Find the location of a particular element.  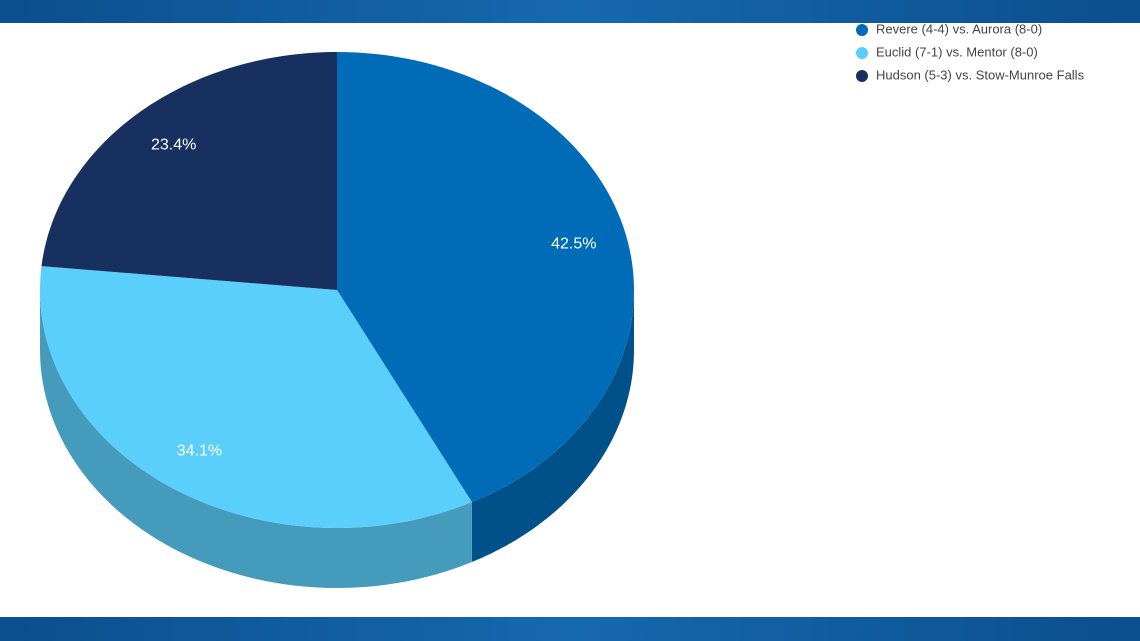

top-band is located at coordinates (570, 11).